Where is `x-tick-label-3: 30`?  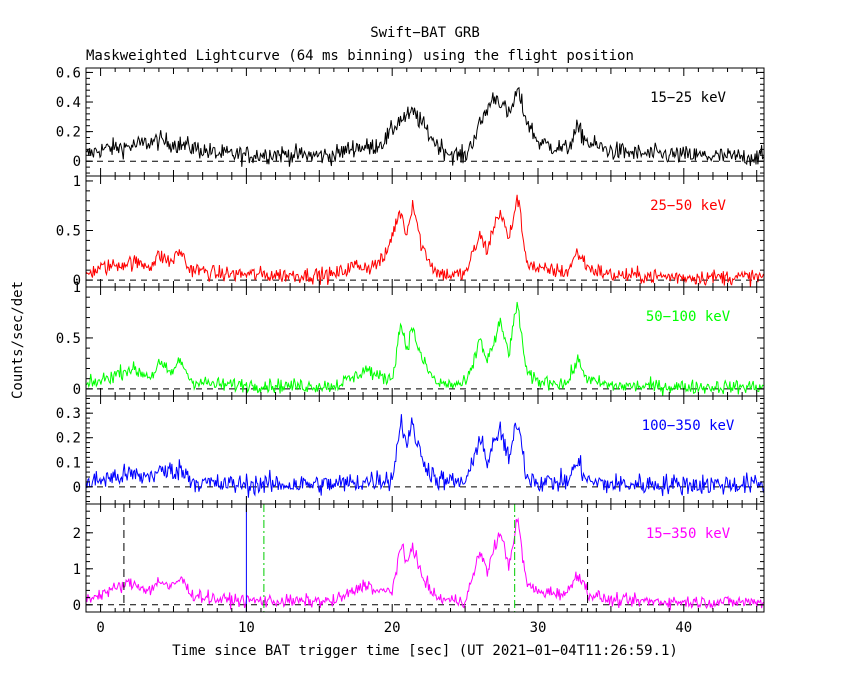
x-tick-label-3: 30 is located at coordinates (538, 628).